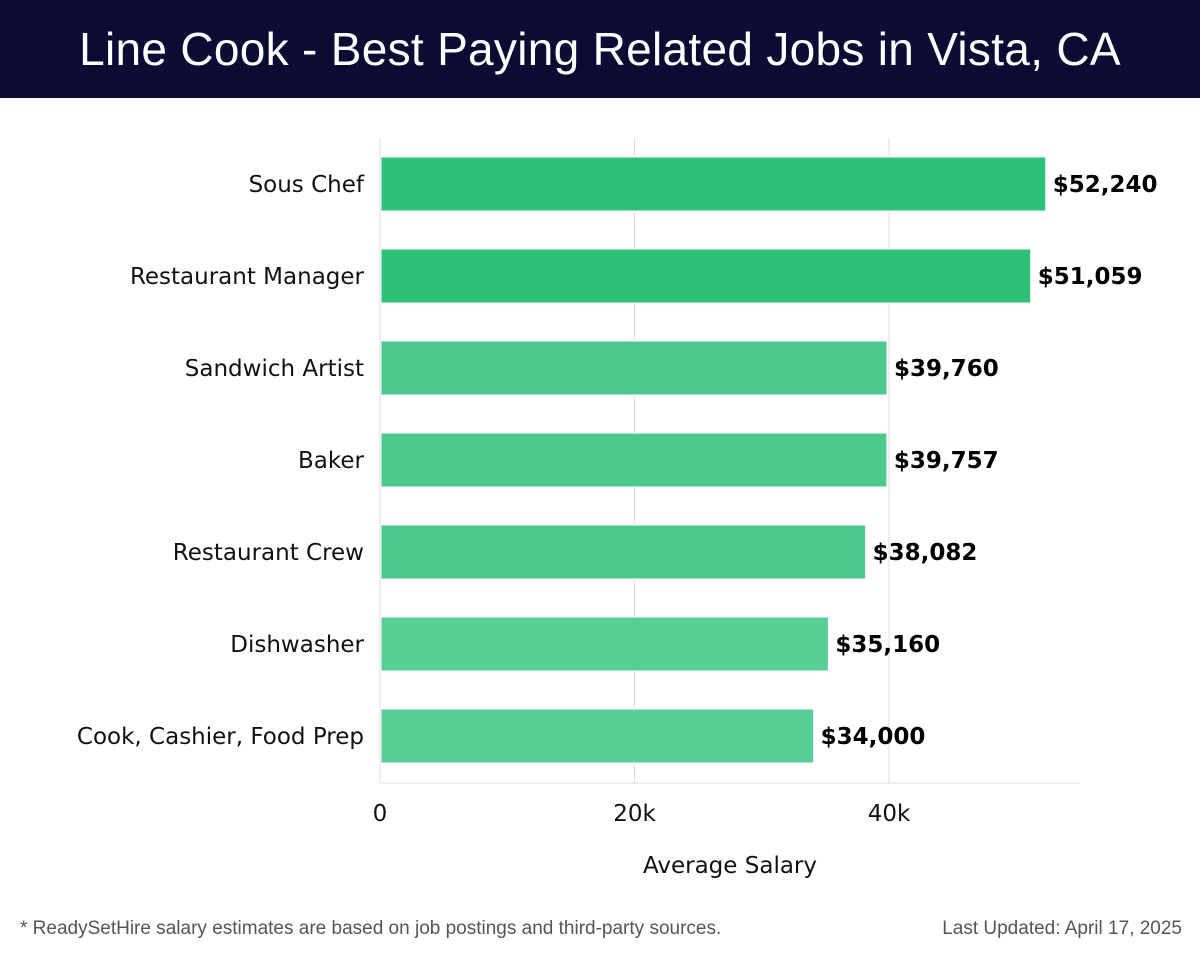  Describe the element at coordinates (380, 814) in the screenshot. I see `x-tick-label: 0` at that location.